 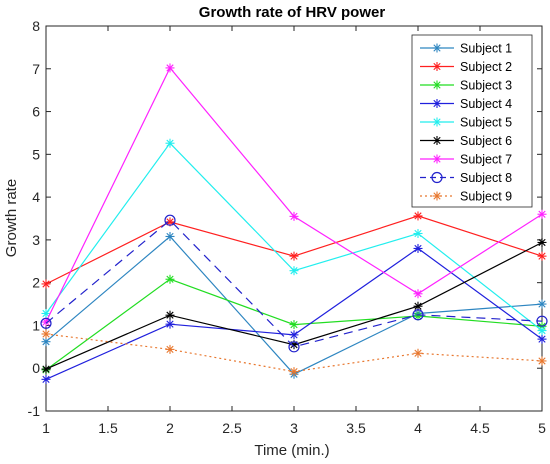 What do you see at coordinates (486, 49) in the screenshot?
I see `legend-label: Subject 1` at bounding box center [486, 49].